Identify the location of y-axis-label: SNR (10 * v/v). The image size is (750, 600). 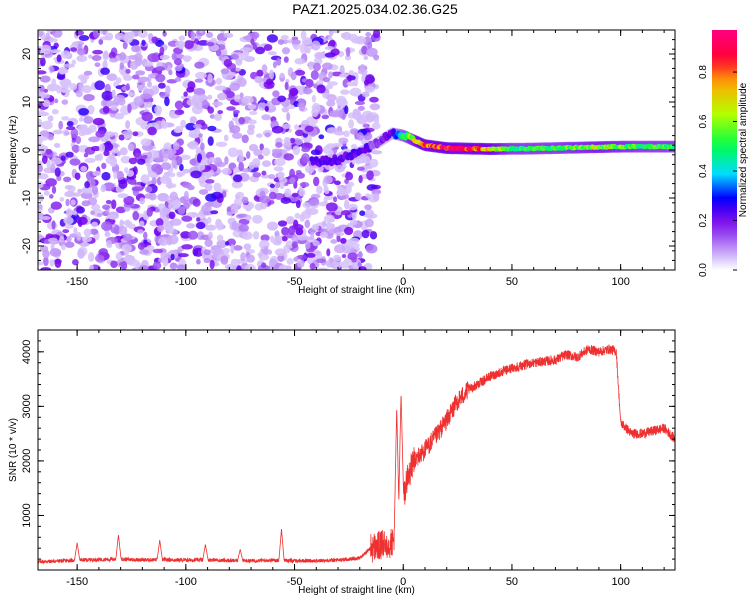
(13, 450).